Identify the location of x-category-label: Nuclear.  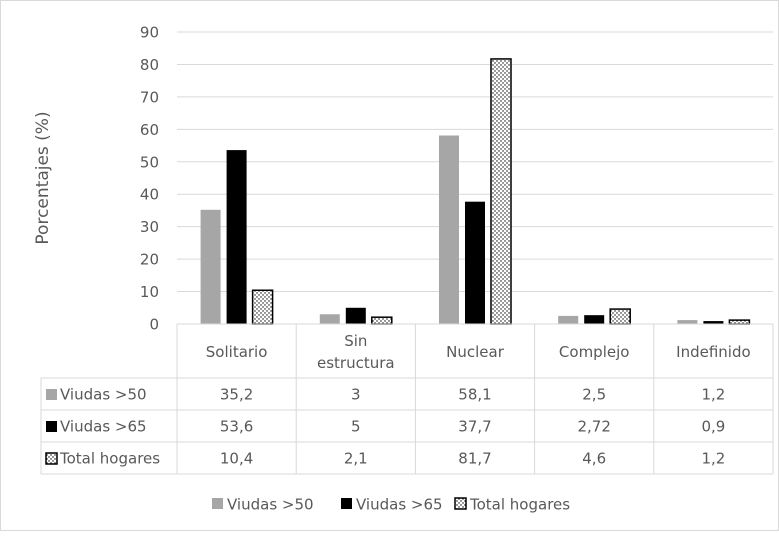
(475, 352).